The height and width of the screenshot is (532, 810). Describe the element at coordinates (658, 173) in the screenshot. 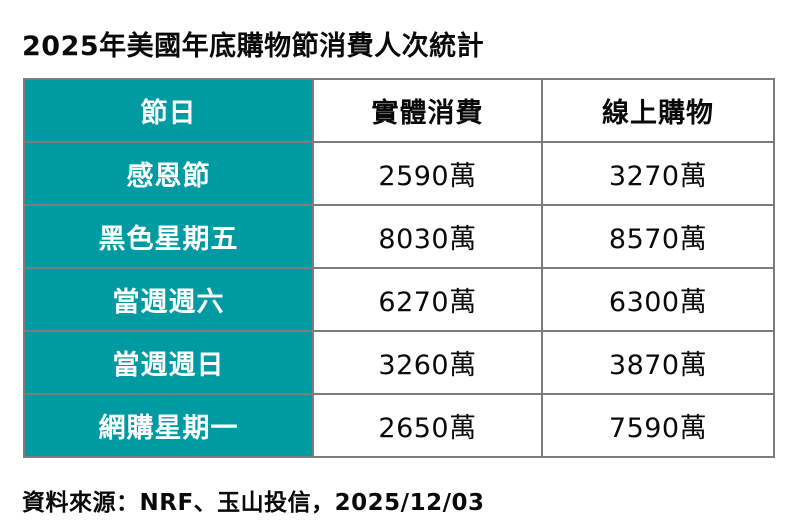

I see `online-value-cell: 3270萬` at that location.